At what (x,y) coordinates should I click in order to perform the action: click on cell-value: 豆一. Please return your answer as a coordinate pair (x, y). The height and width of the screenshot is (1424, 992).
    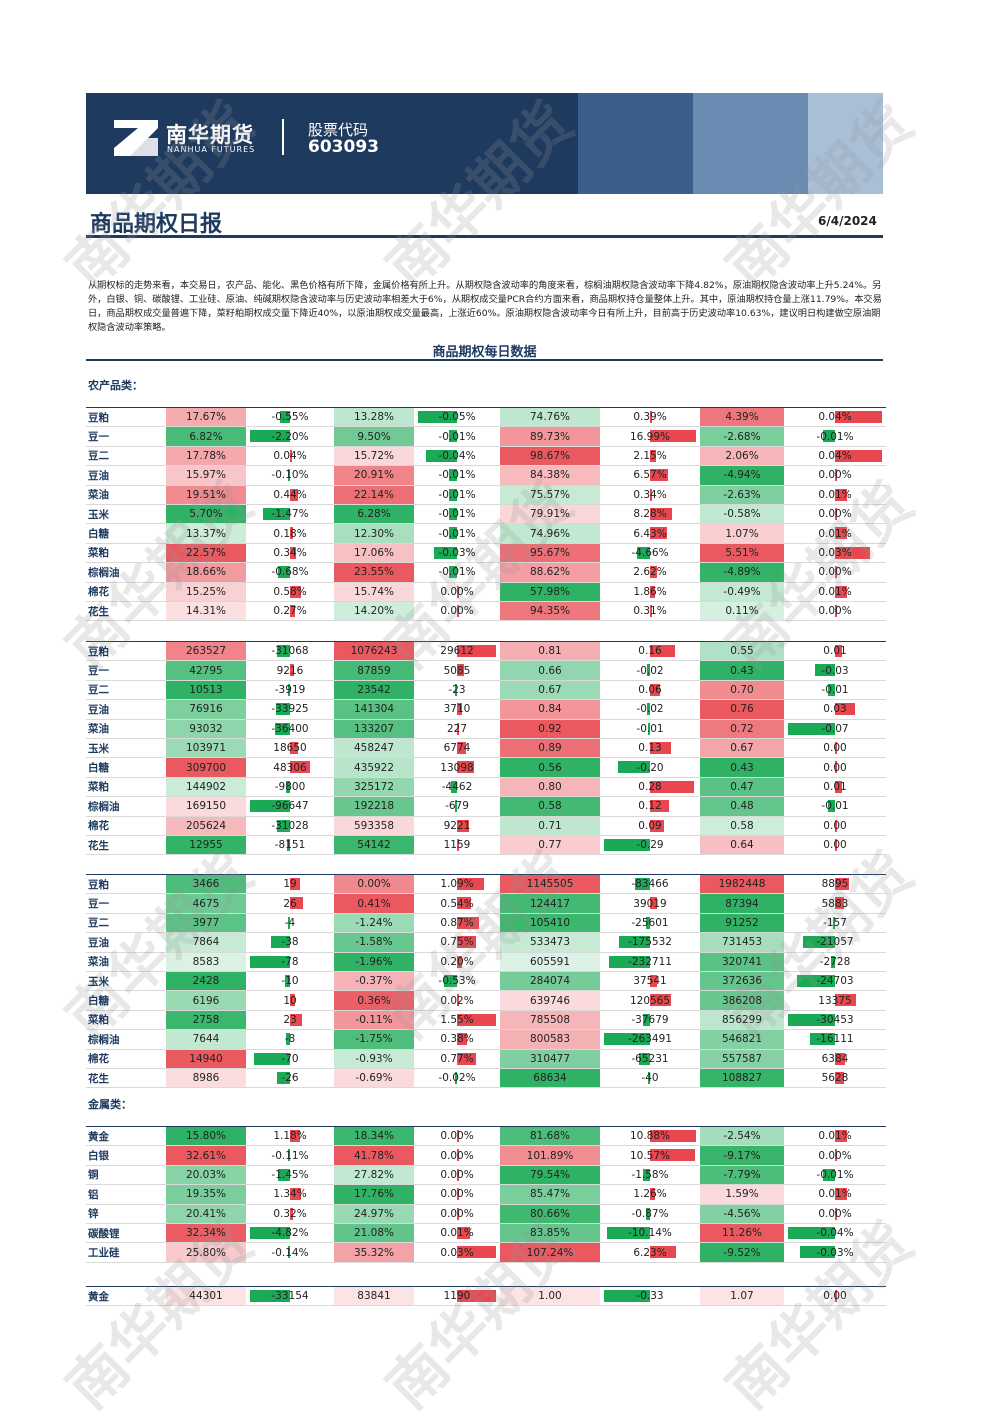
    Looking at the image, I should click on (98, 904).